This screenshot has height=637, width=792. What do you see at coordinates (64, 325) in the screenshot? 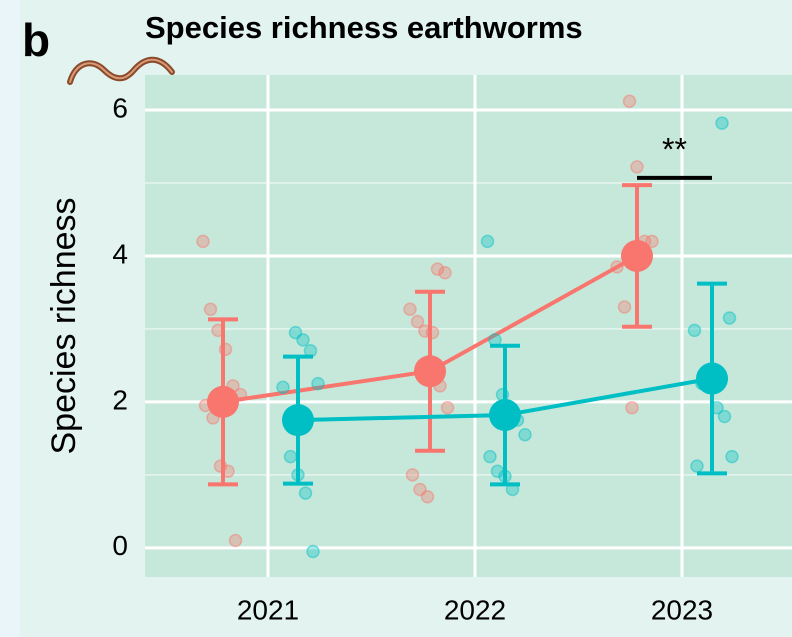
I see `y-axis-label: Species richness` at bounding box center [64, 325].